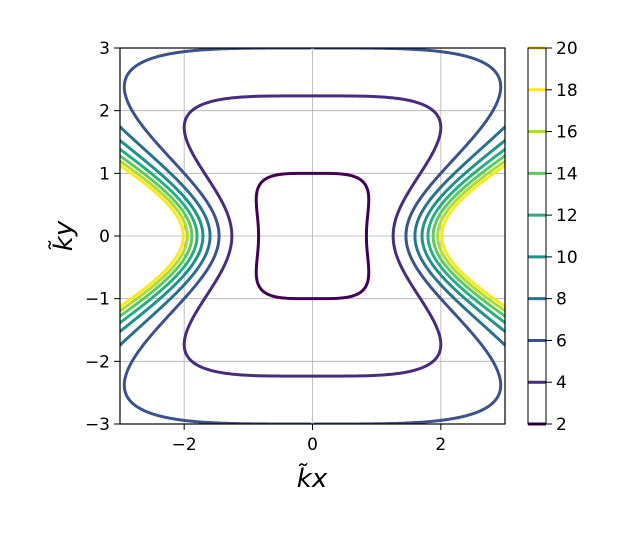  I want to click on y-tick-label: 2, so click(104, 112).